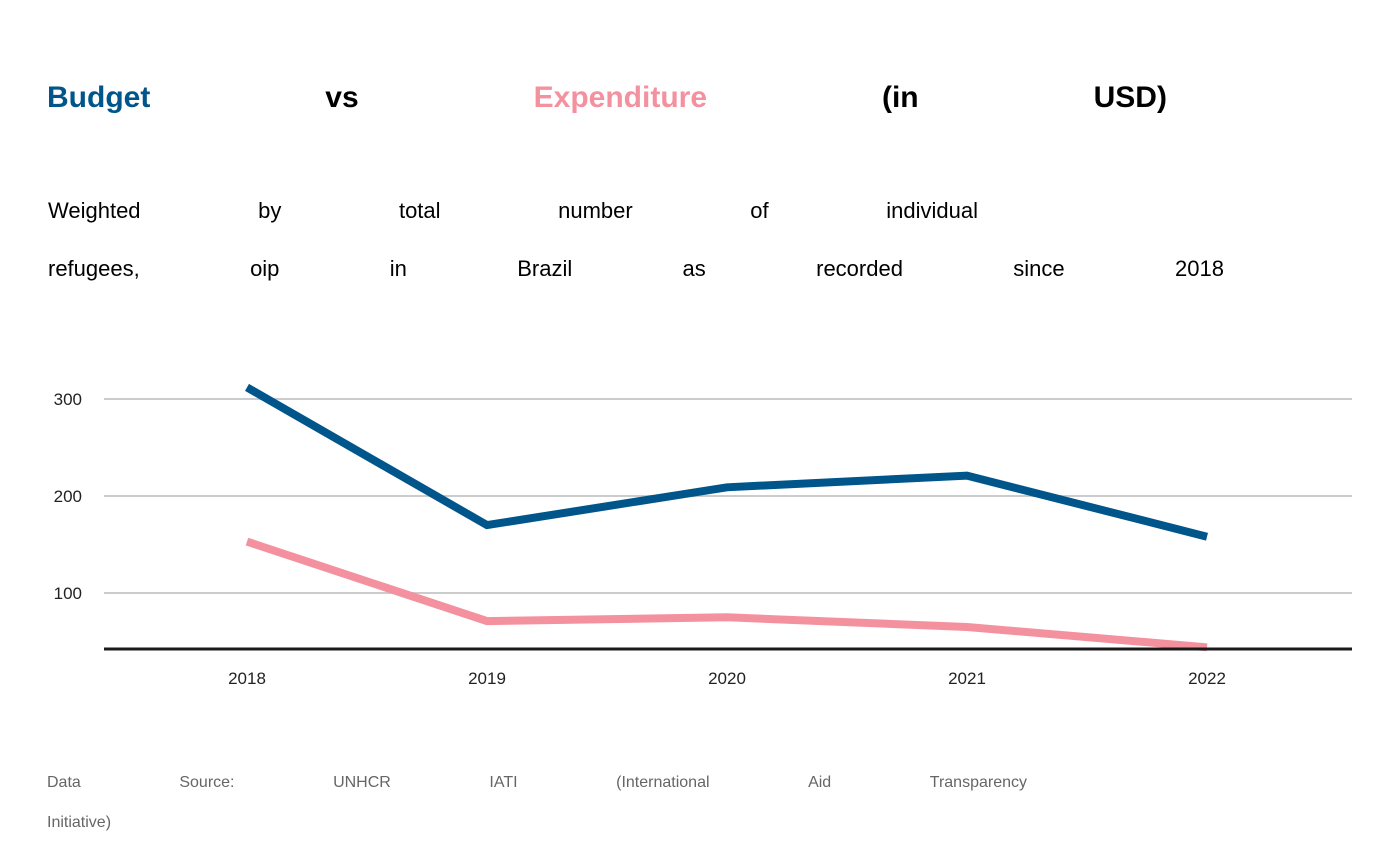 The image size is (1400, 866). I want to click on subtitle-word: as, so click(694, 268).